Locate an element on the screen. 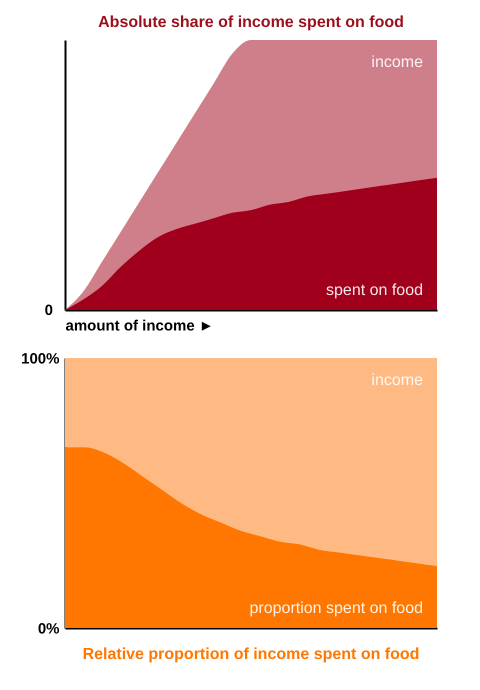 This screenshot has width=480, height=690. y-tick-label: 100% is located at coordinates (40, 359).